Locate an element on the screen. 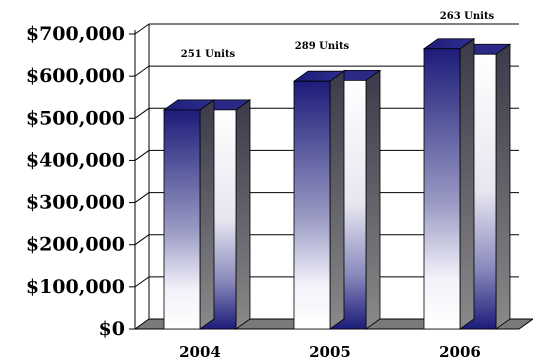  y-tick-label: $400,000 is located at coordinates (75, 160).